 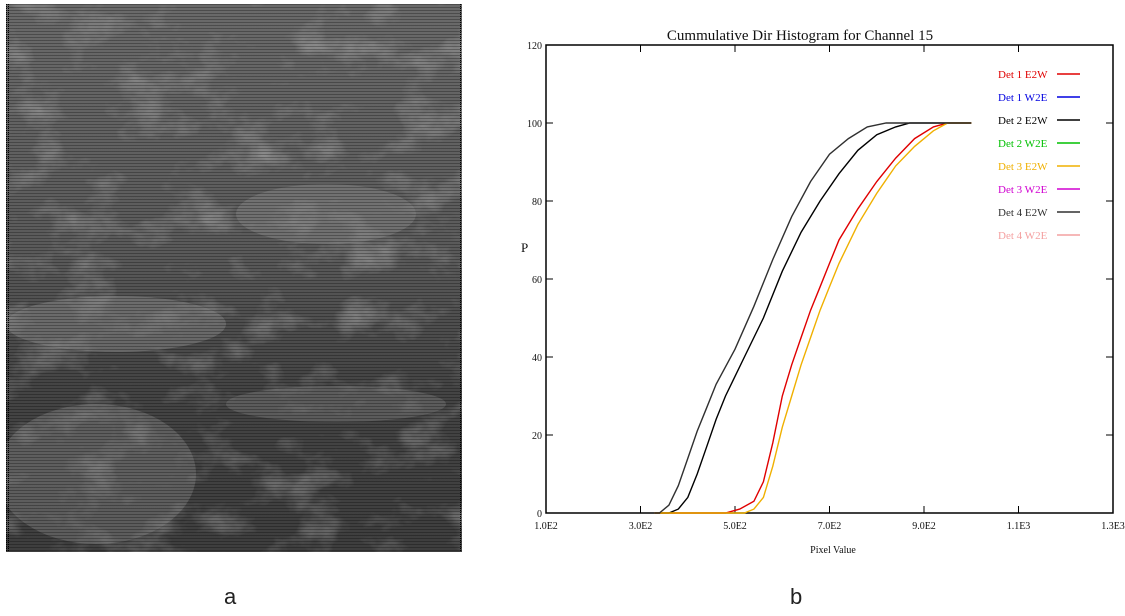 I want to click on legend-label: Det 4 E2W, so click(x=1023, y=213).